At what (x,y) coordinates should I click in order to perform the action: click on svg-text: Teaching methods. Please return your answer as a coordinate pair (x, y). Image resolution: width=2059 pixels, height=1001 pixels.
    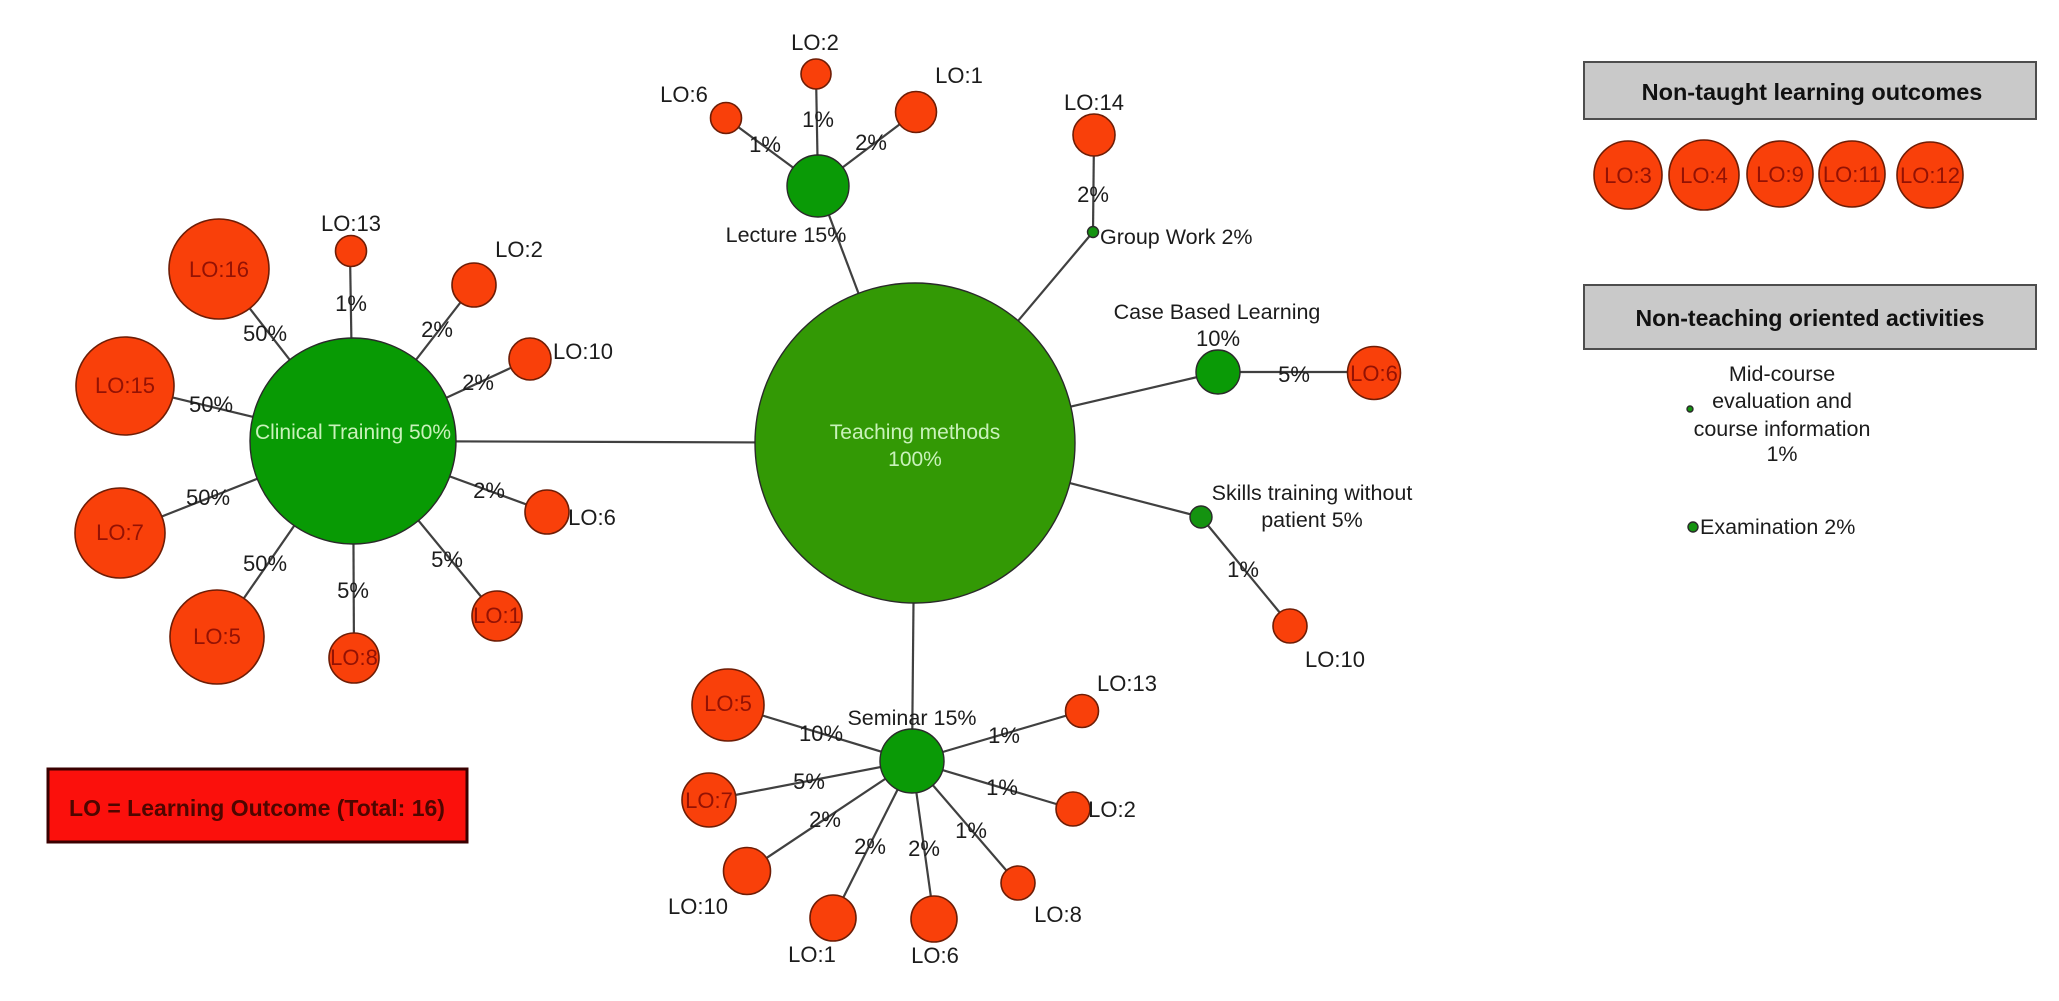
    Looking at the image, I should click on (915, 432).